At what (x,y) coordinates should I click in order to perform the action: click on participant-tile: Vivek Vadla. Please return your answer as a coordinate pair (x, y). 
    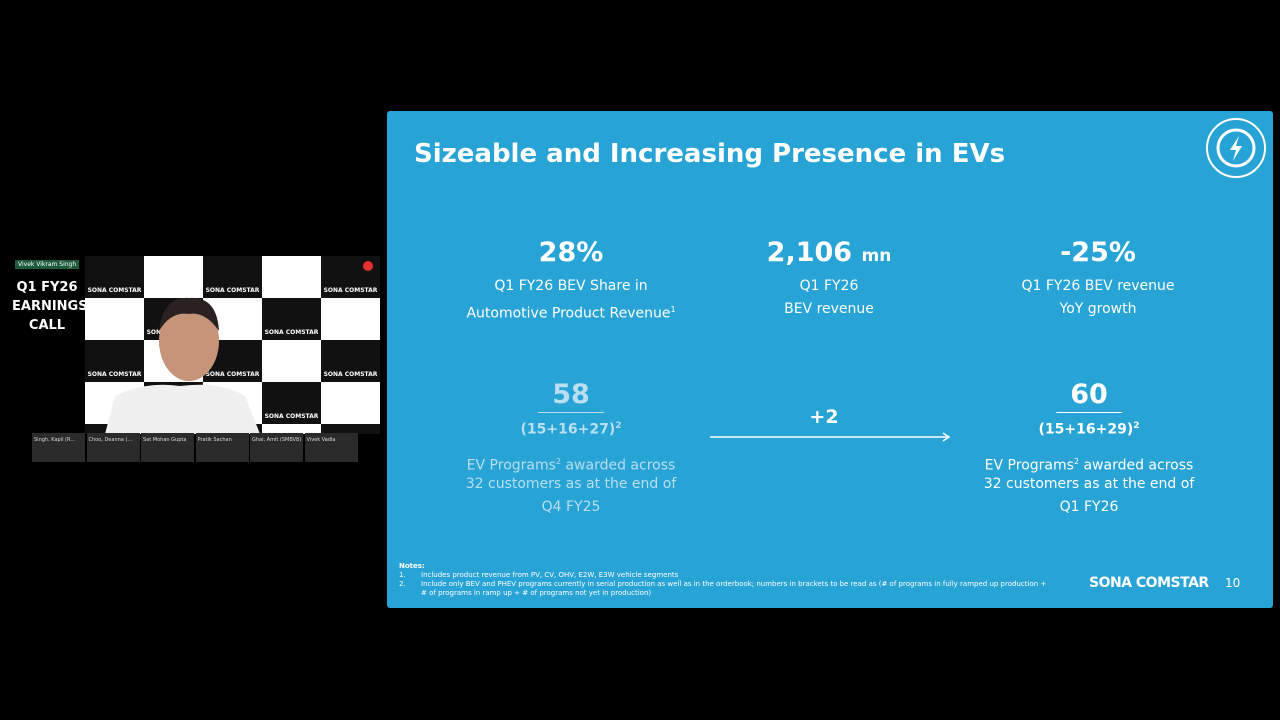
    Looking at the image, I should click on (331, 447).